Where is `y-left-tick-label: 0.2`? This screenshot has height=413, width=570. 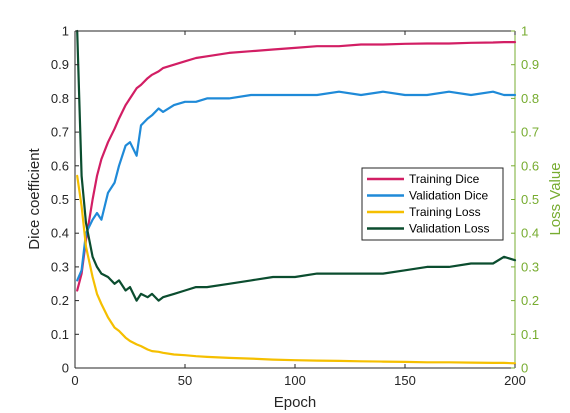 y-left-tick-label: 0.2 is located at coordinates (60, 300).